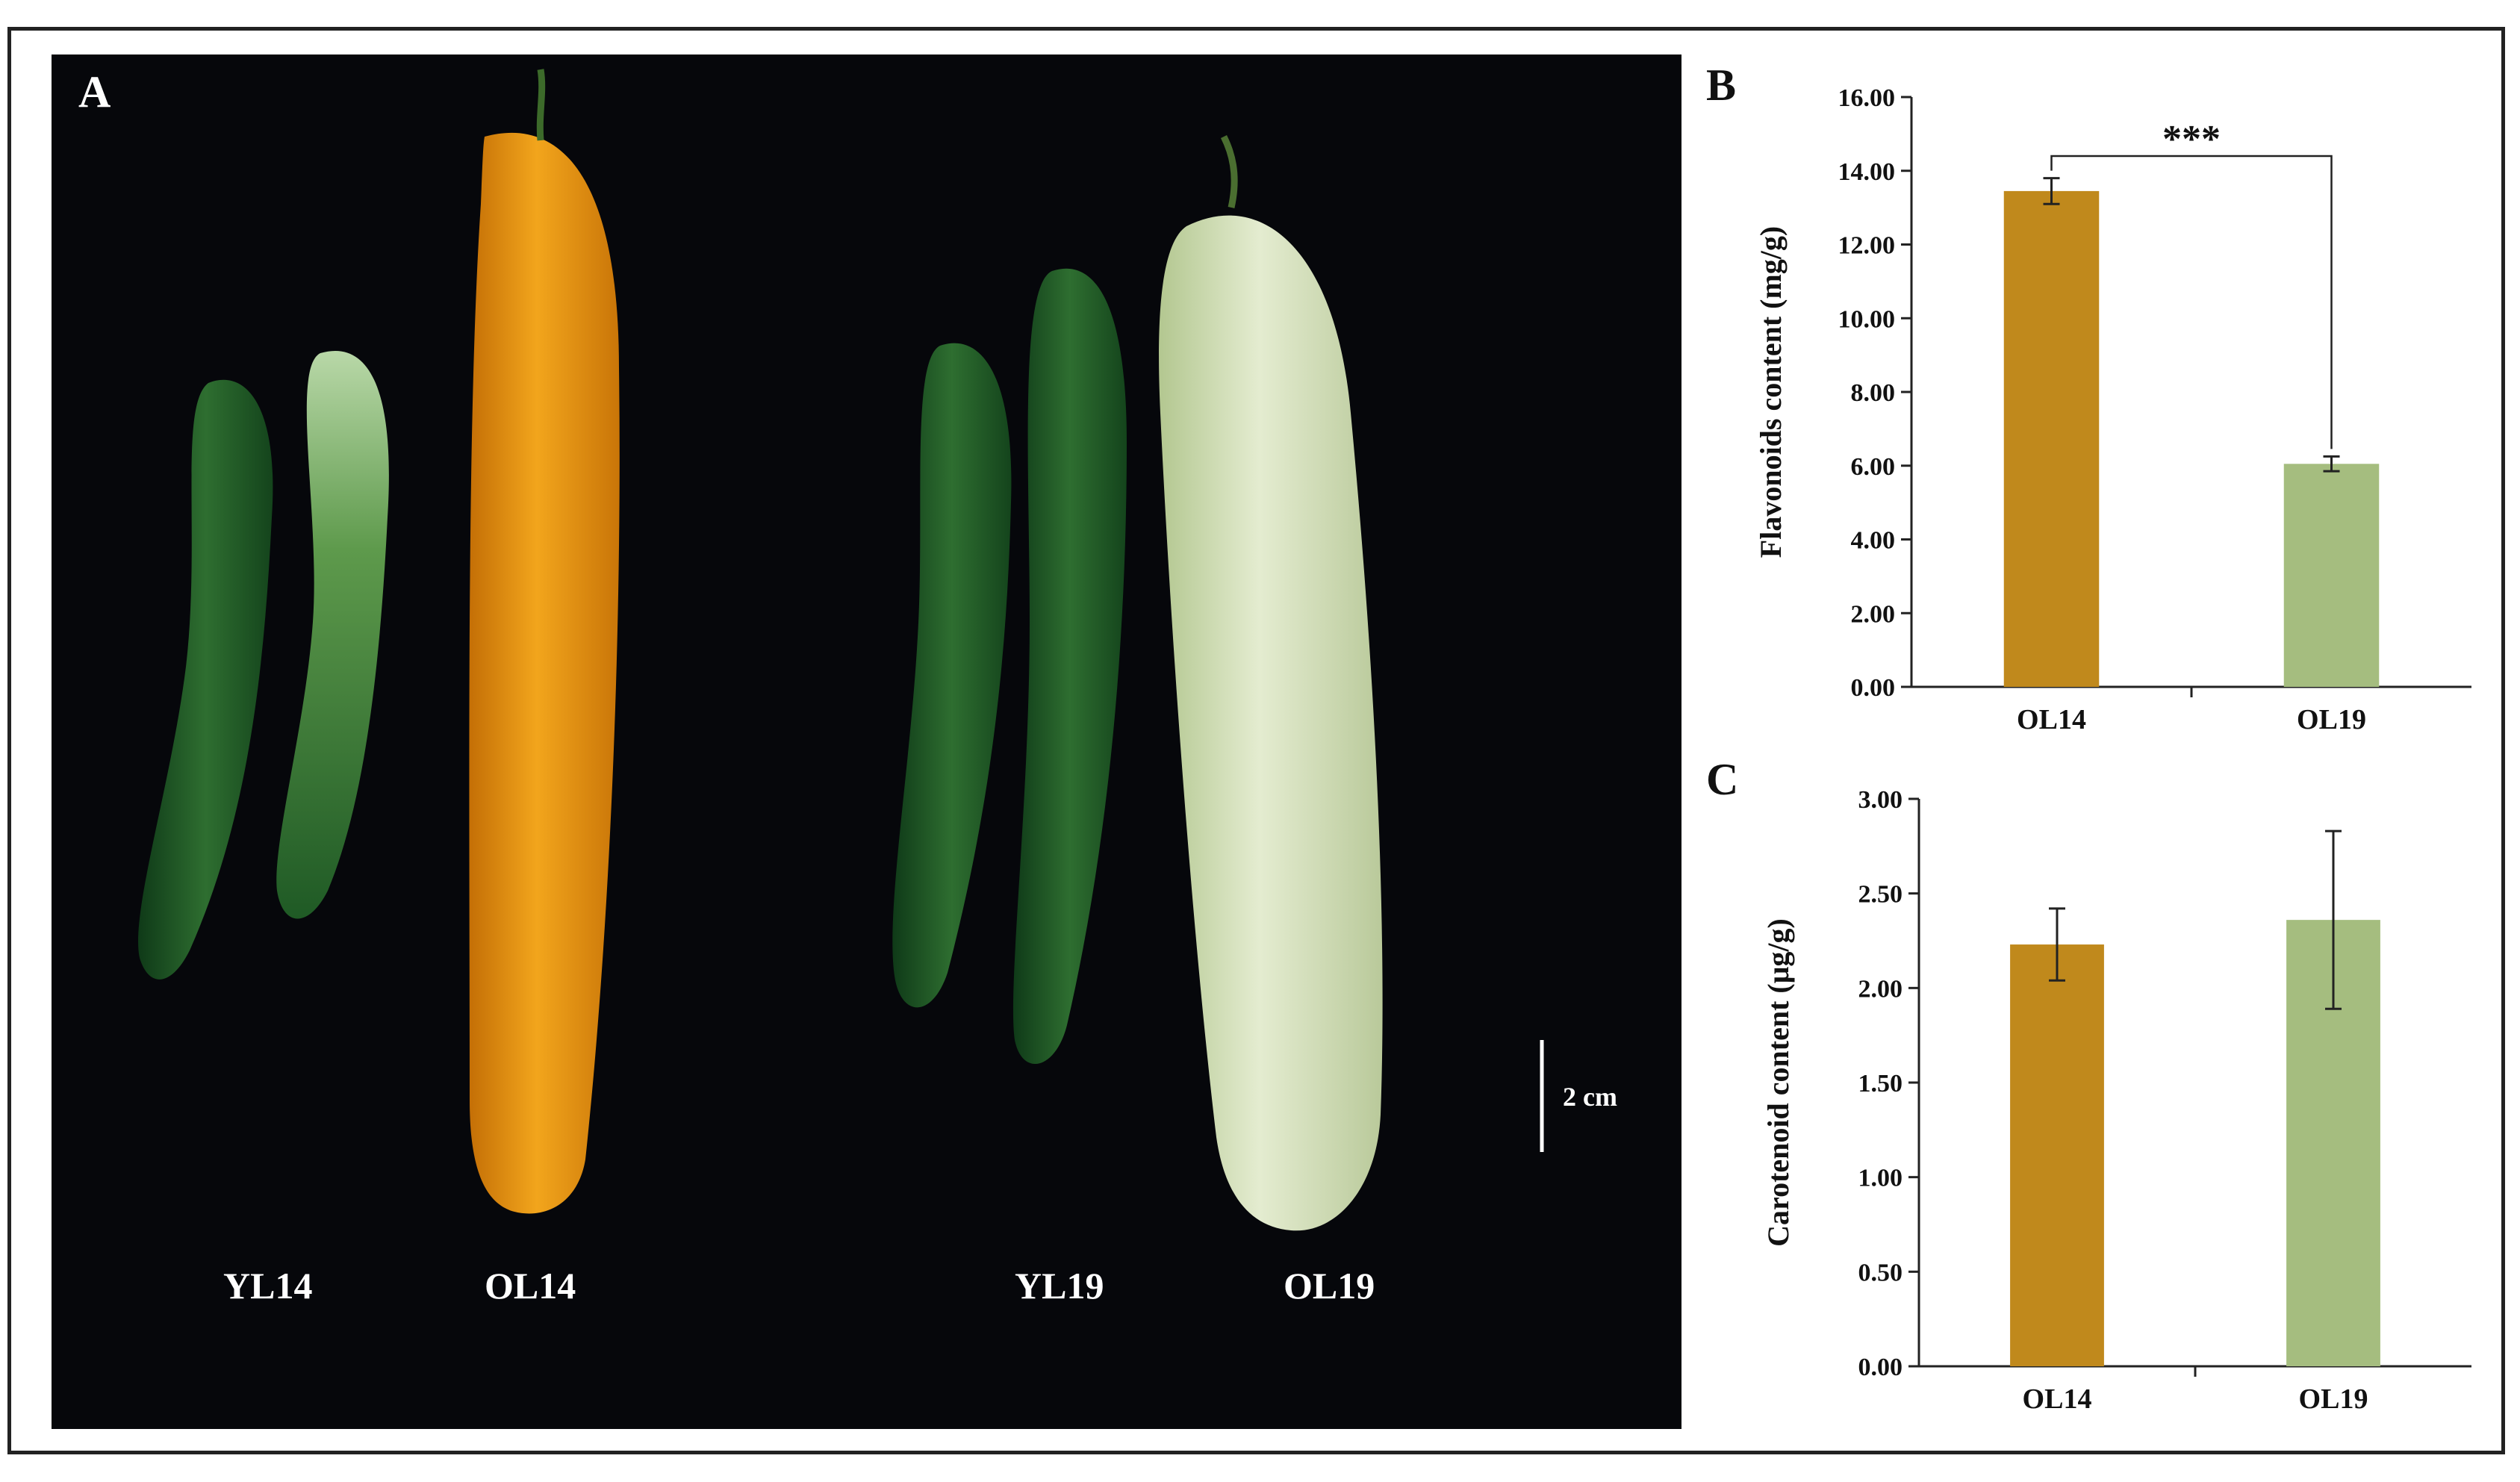 This screenshot has height=1482, width=2520. What do you see at coordinates (1880, 895) in the screenshot?
I see `y-tick-label: 2.50` at bounding box center [1880, 895].